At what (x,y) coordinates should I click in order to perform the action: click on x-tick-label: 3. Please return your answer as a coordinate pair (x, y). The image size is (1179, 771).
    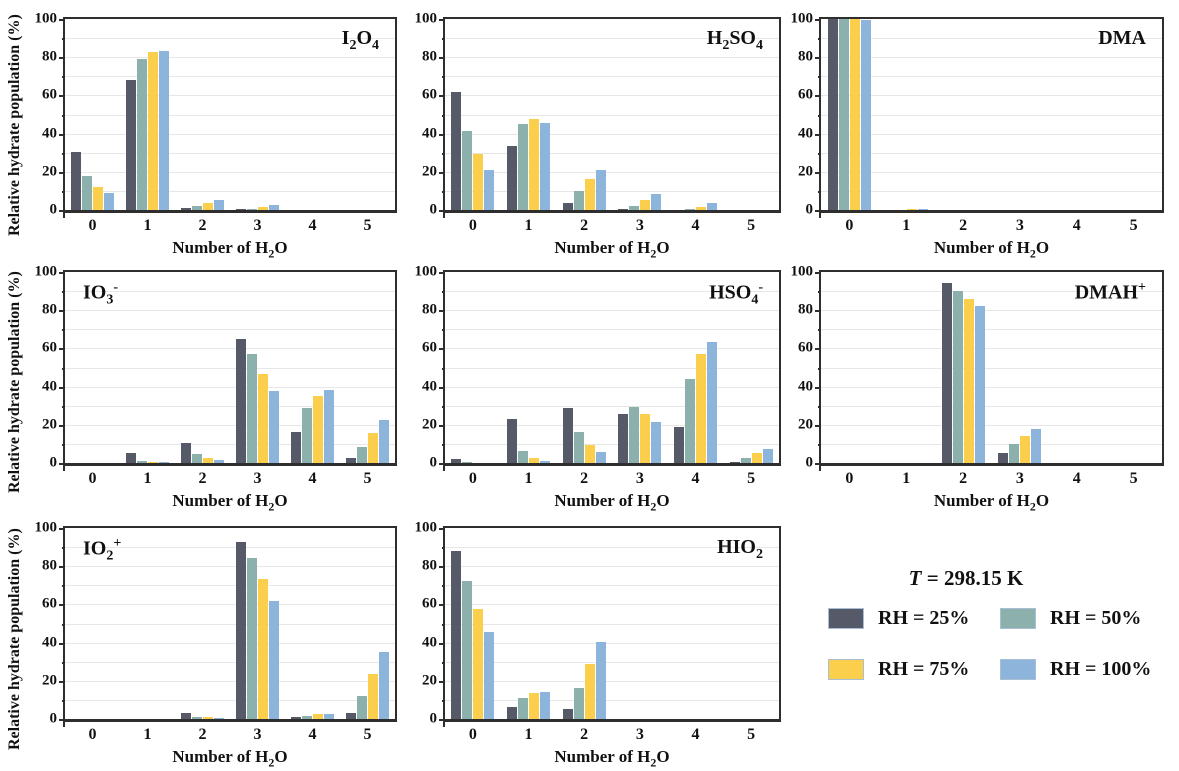
    Looking at the image, I should click on (639, 734).